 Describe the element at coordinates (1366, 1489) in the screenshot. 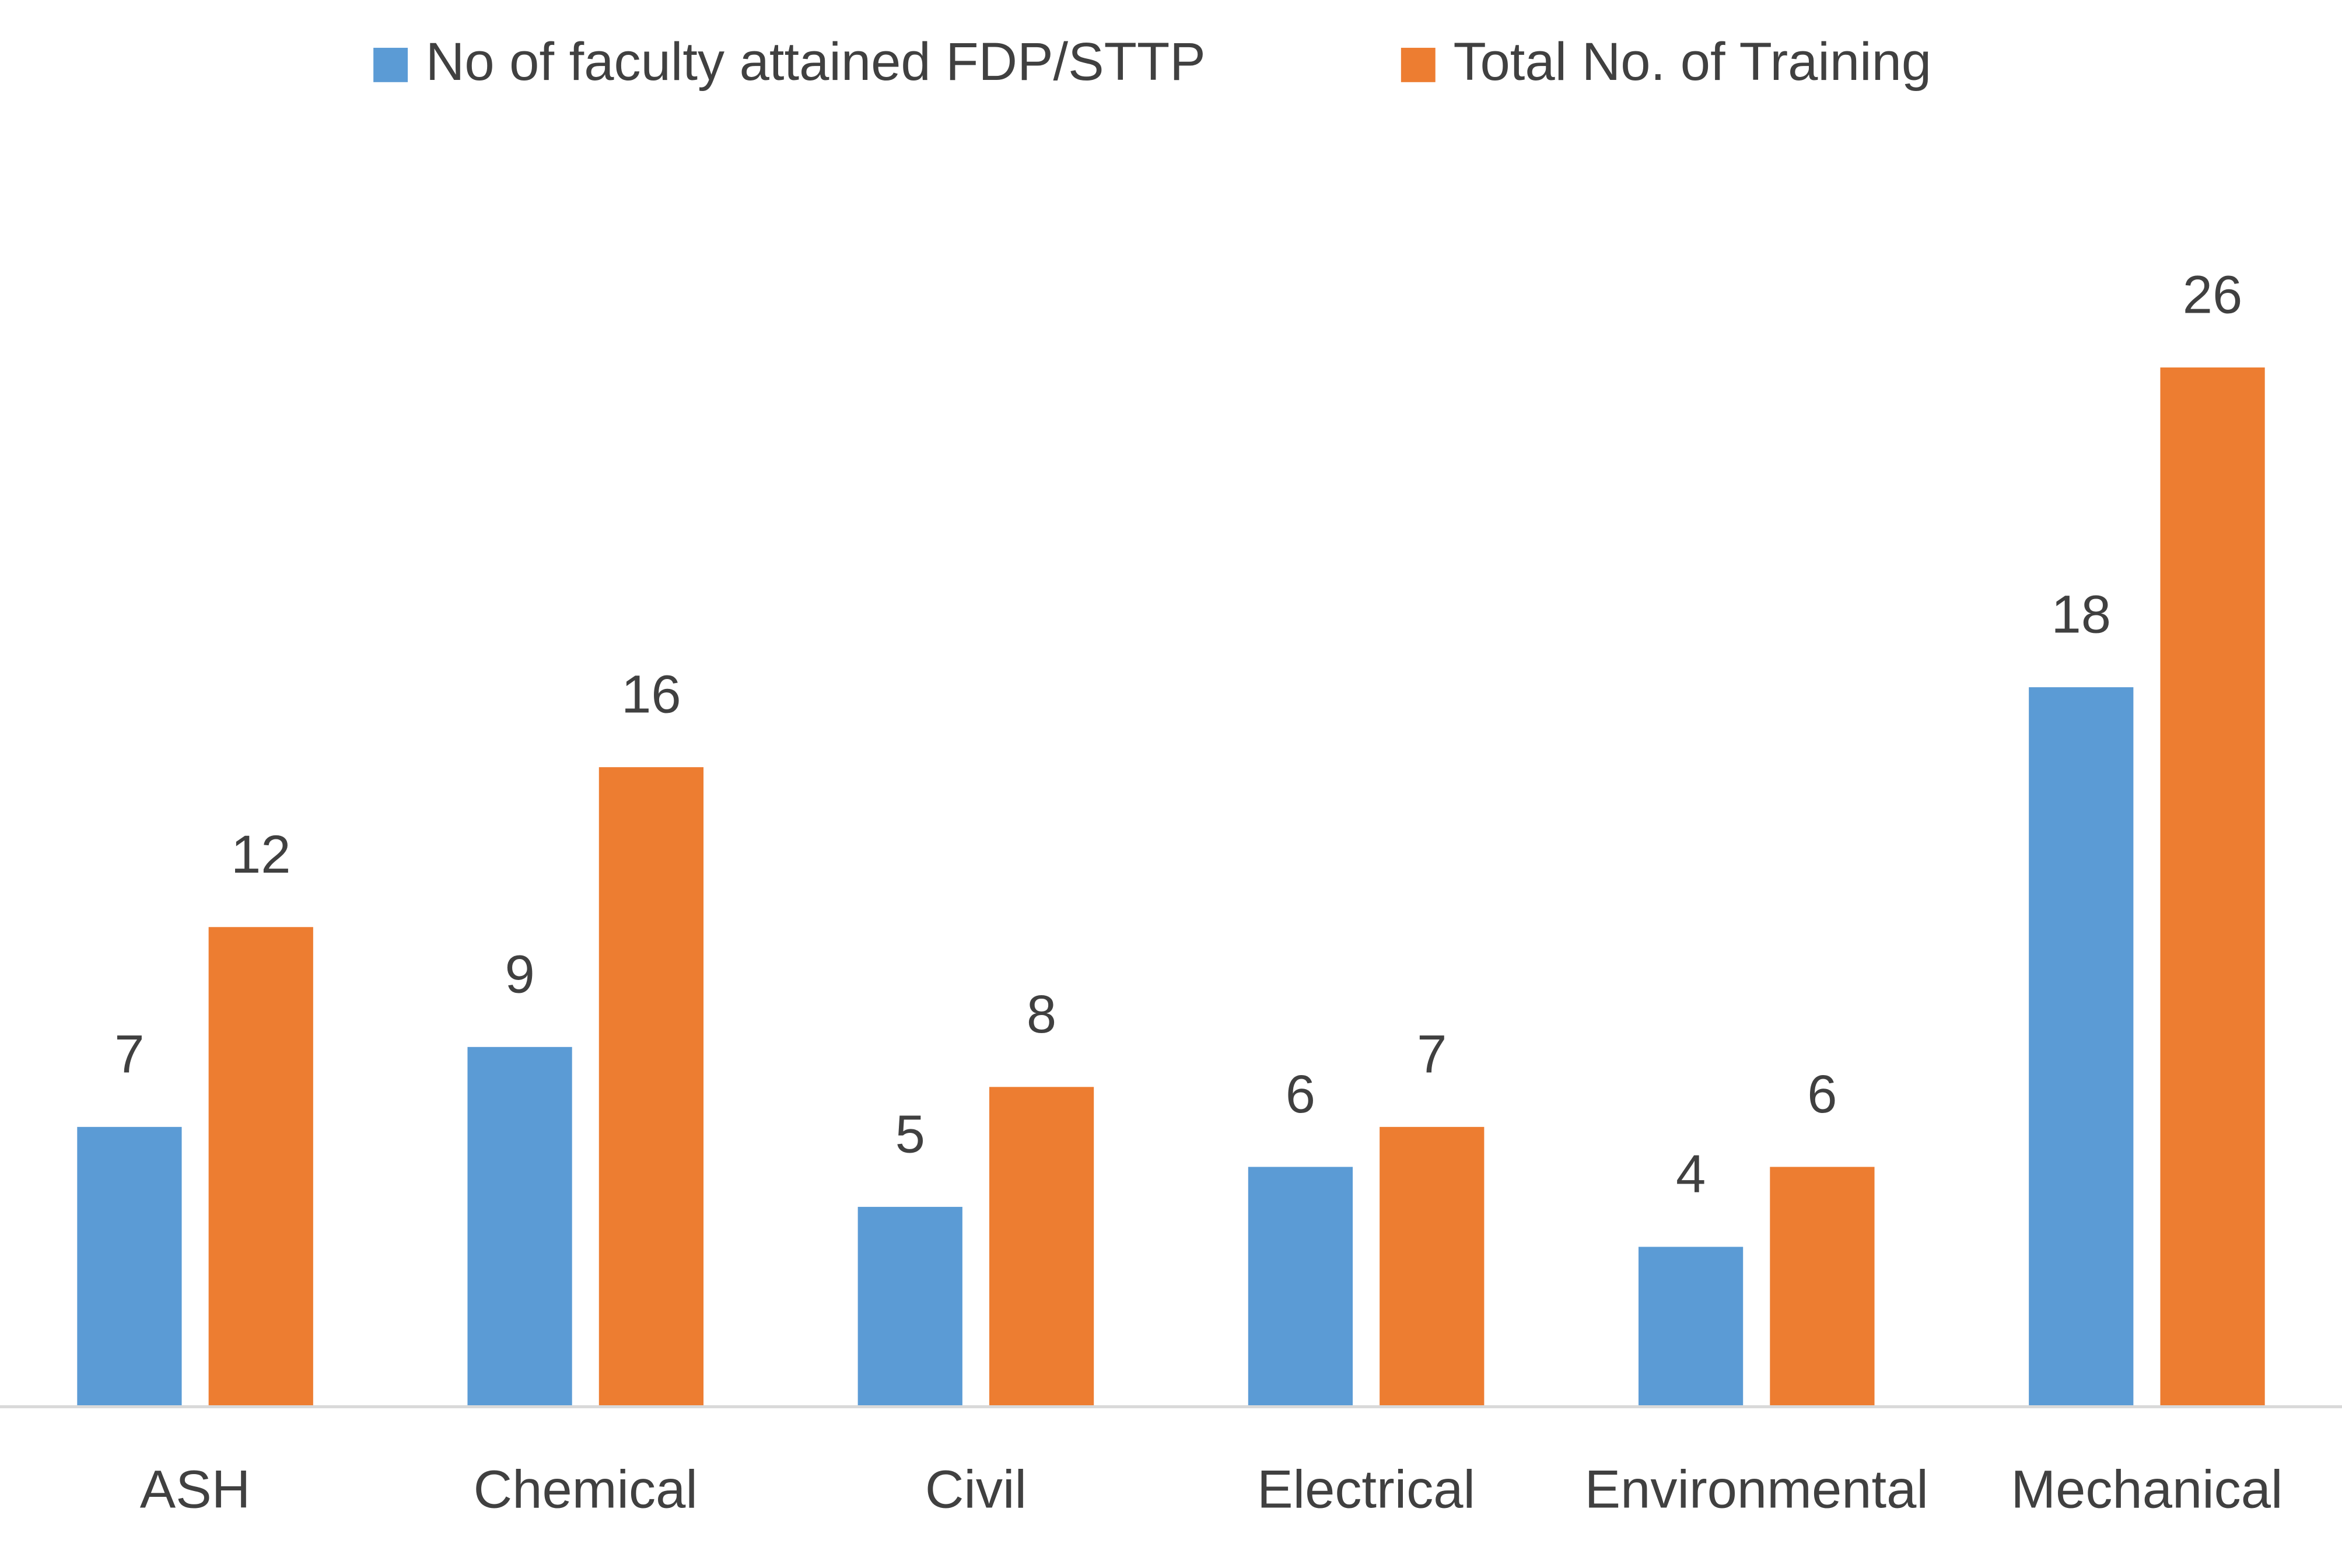

I see `x-tick-label: Electrical` at that location.